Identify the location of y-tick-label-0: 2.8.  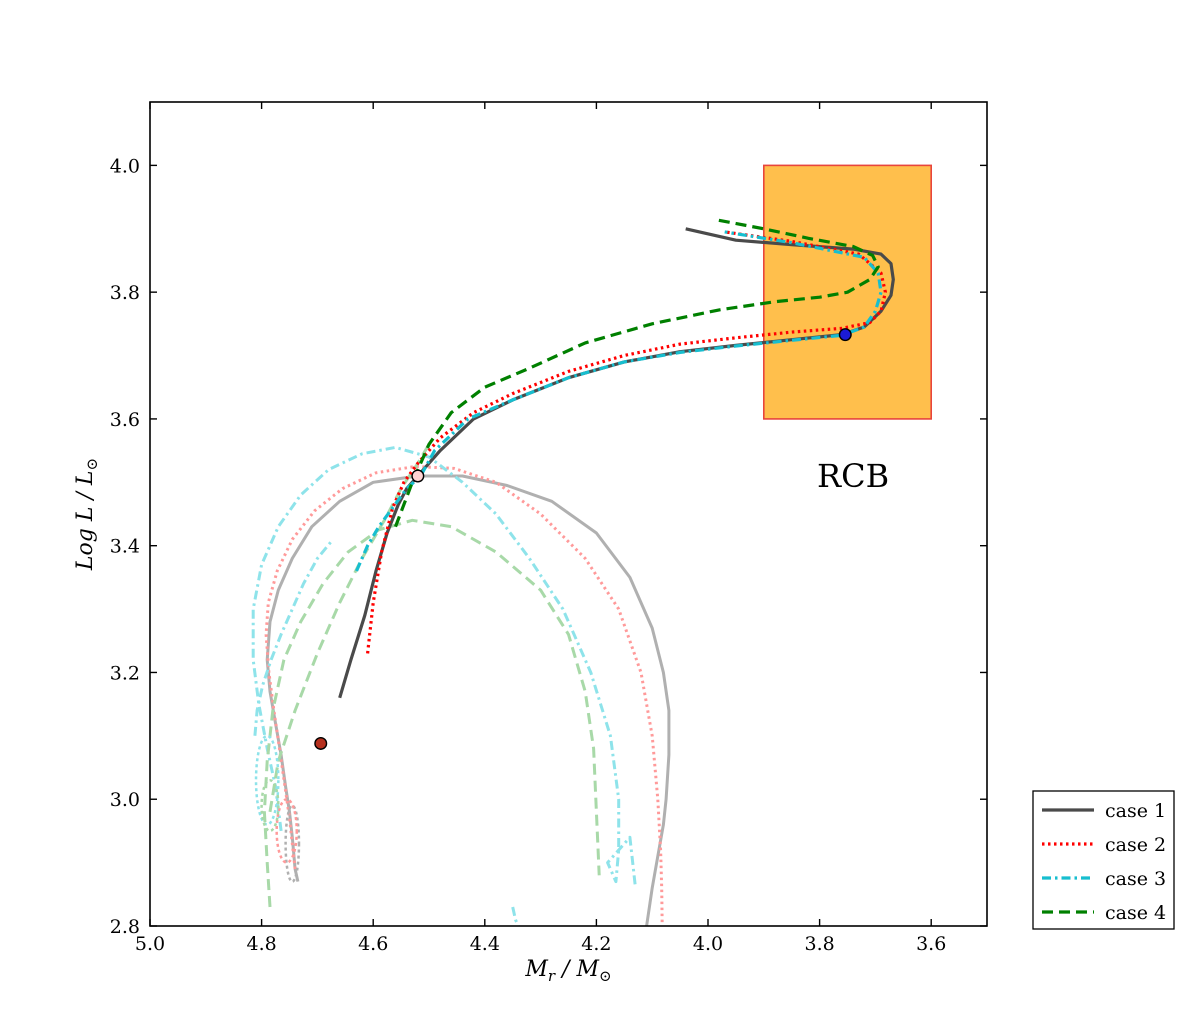
(125, 927).